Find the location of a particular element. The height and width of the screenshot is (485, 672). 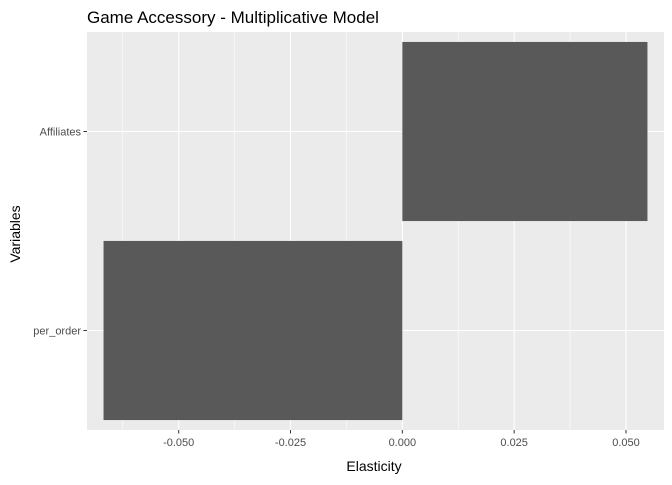

y-axis-label: Variables is located at coordinates (15, 233).